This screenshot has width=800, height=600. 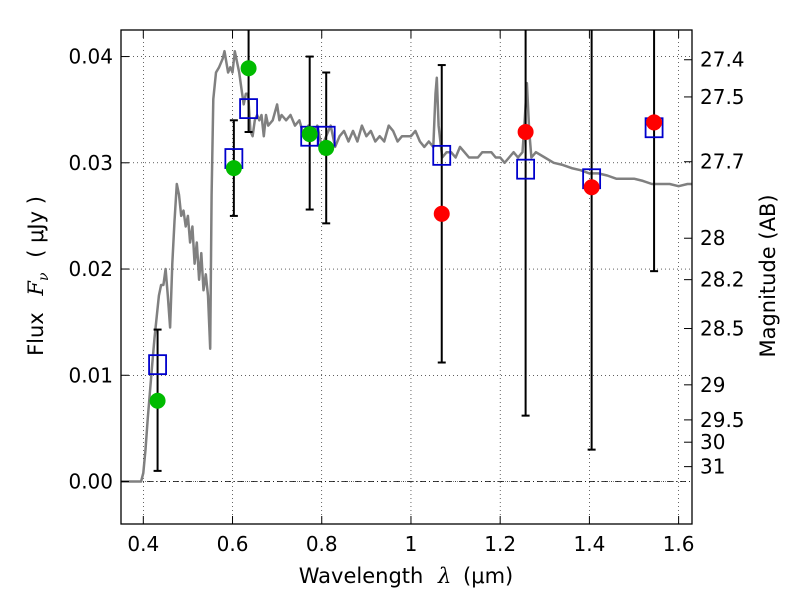 What do you see at coordinates (768, 275) in the screenshot?
I see `y2-axis-title: Magnitude (AB)` at bounding box center [768, 275].